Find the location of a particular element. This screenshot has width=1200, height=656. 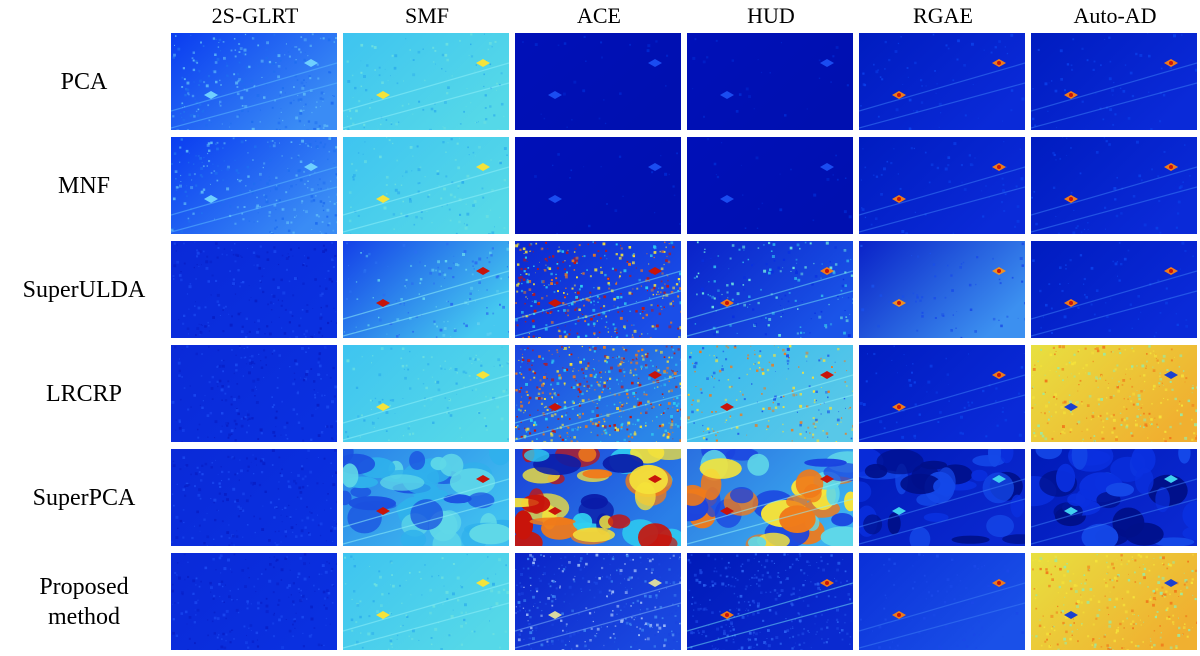

column-header: 2S-GLRT is located at coordinates (255, 15).